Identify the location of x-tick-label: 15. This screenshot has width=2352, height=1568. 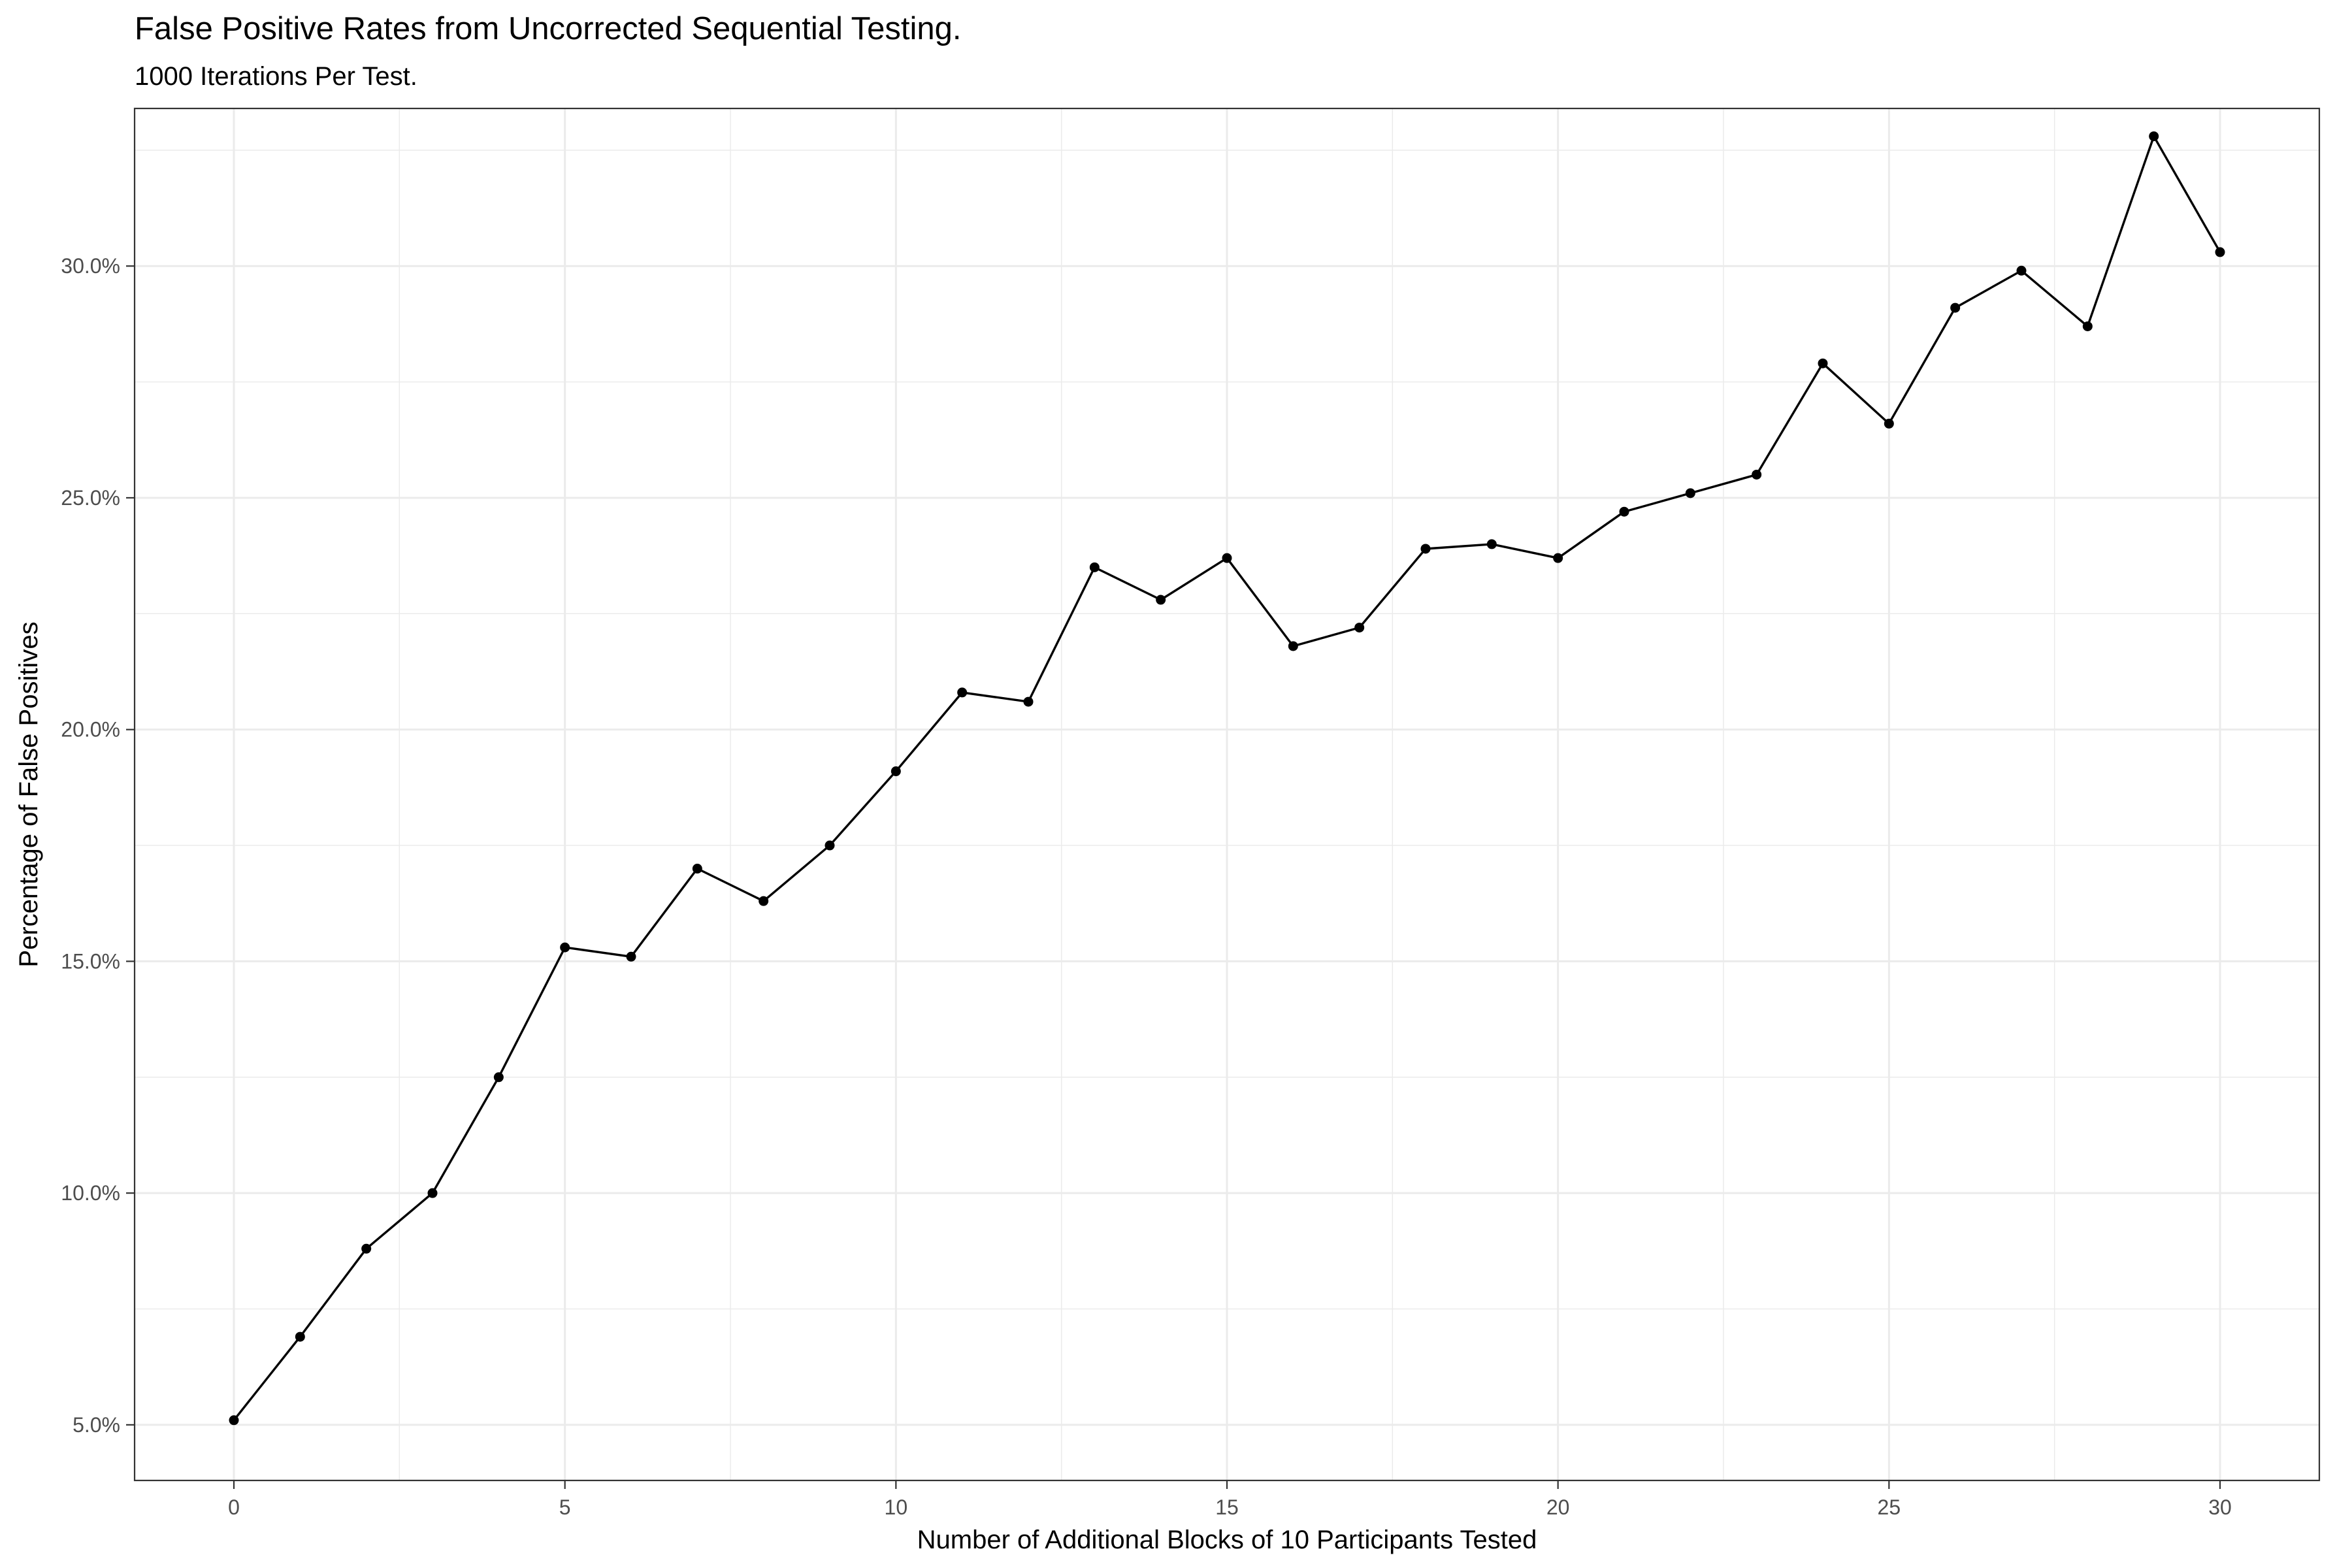
(1227, 1507).